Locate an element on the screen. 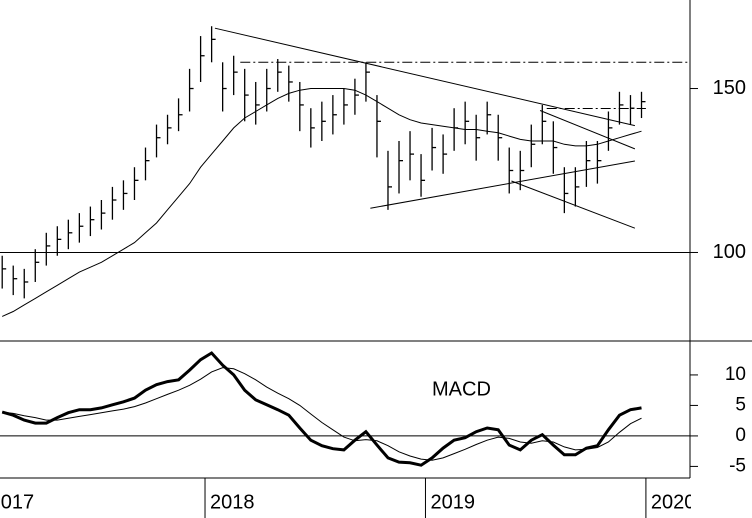 Image resolution: width=752 pixels, height=518 pixels. y-tick-label: 0 is located at coordinates (740, 435).